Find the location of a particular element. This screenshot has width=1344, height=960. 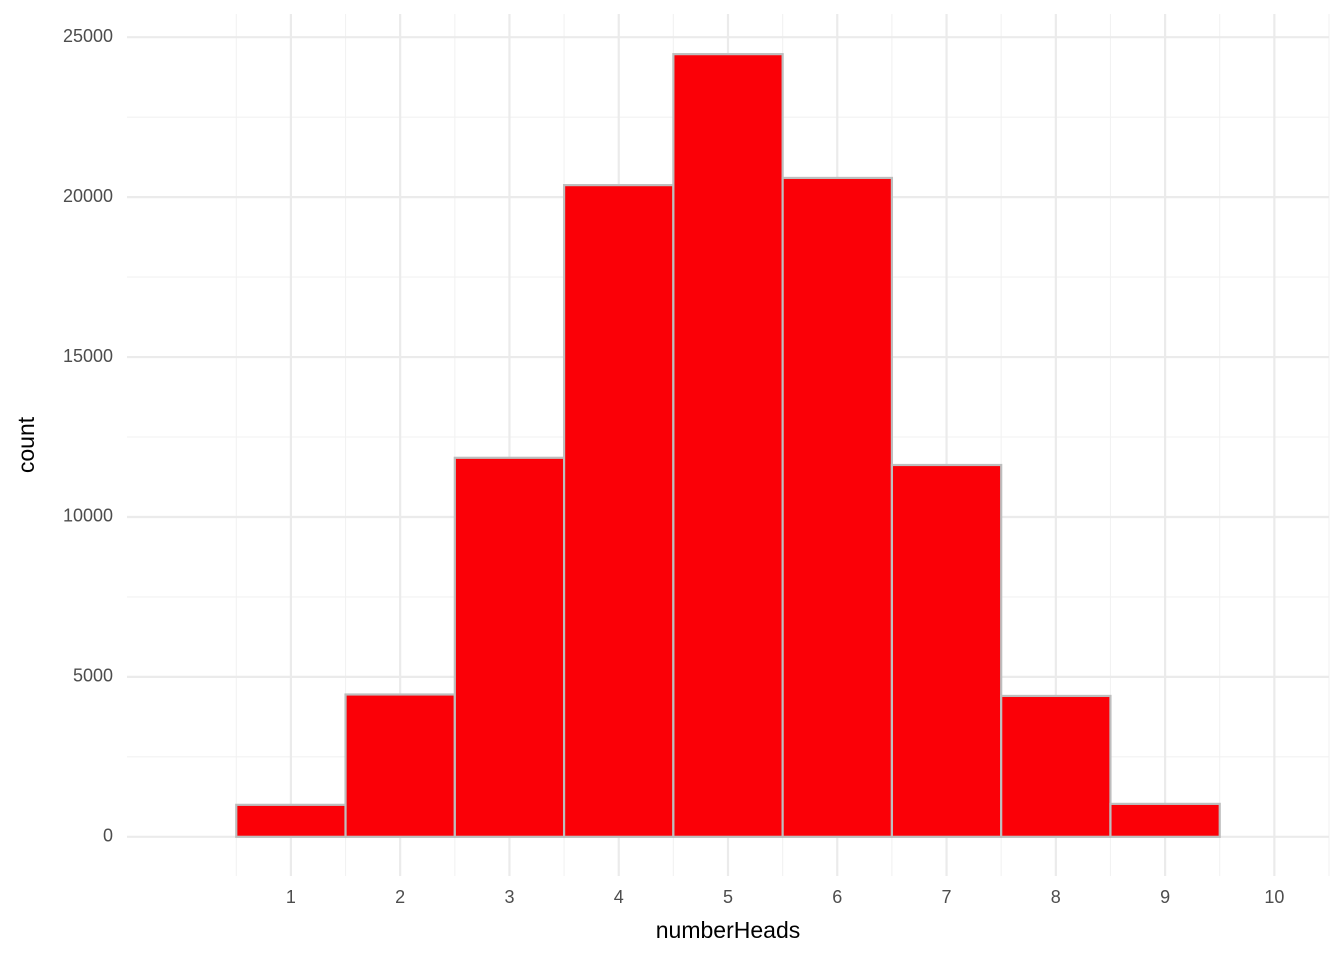

y-tick-label: 20000 is located at coordinates (88, 196).